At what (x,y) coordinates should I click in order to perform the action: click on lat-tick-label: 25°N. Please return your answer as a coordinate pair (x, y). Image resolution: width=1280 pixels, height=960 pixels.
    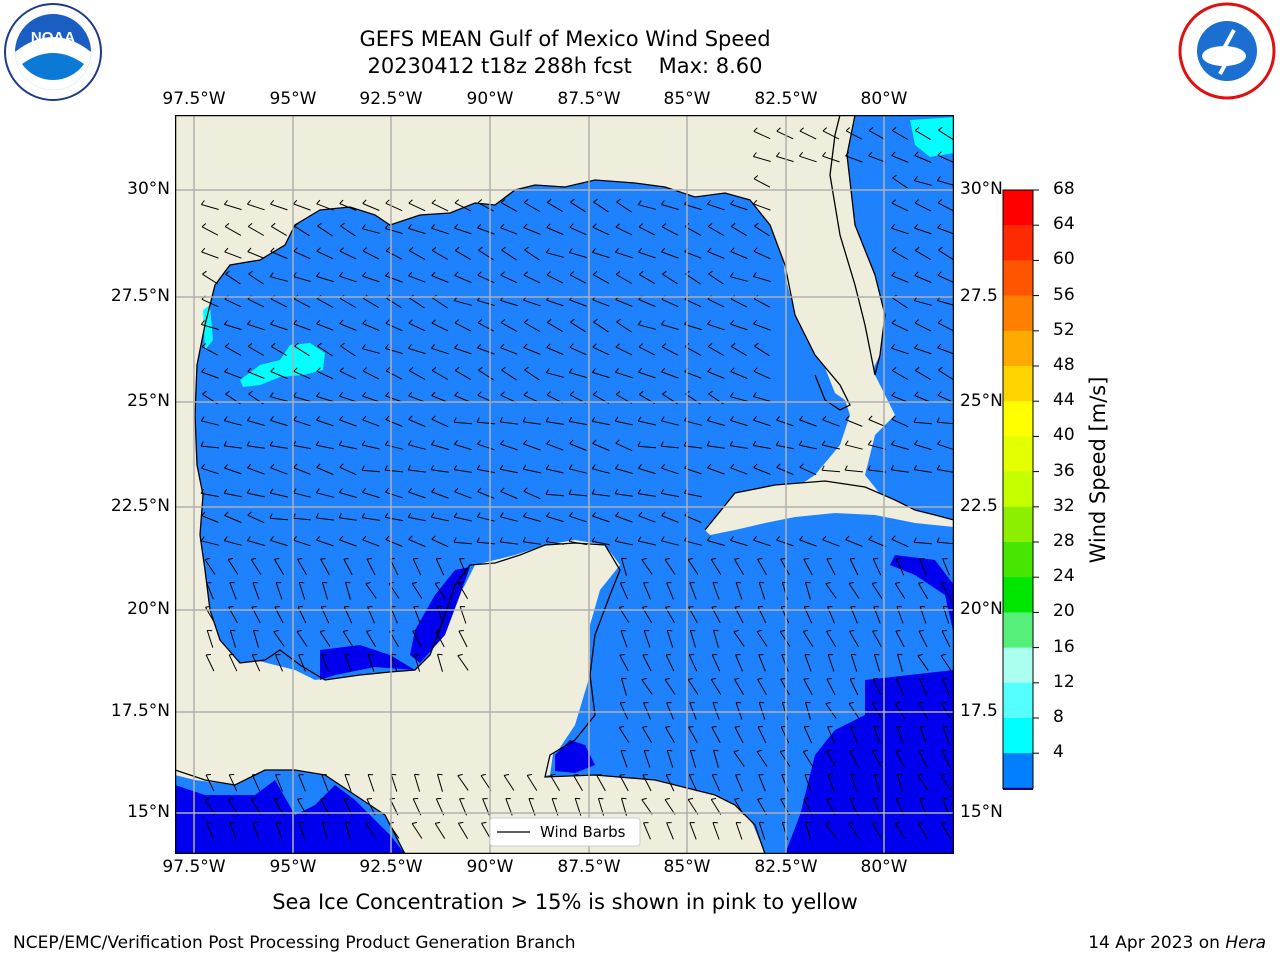
    Looking at the image, I should click on (148, 401).